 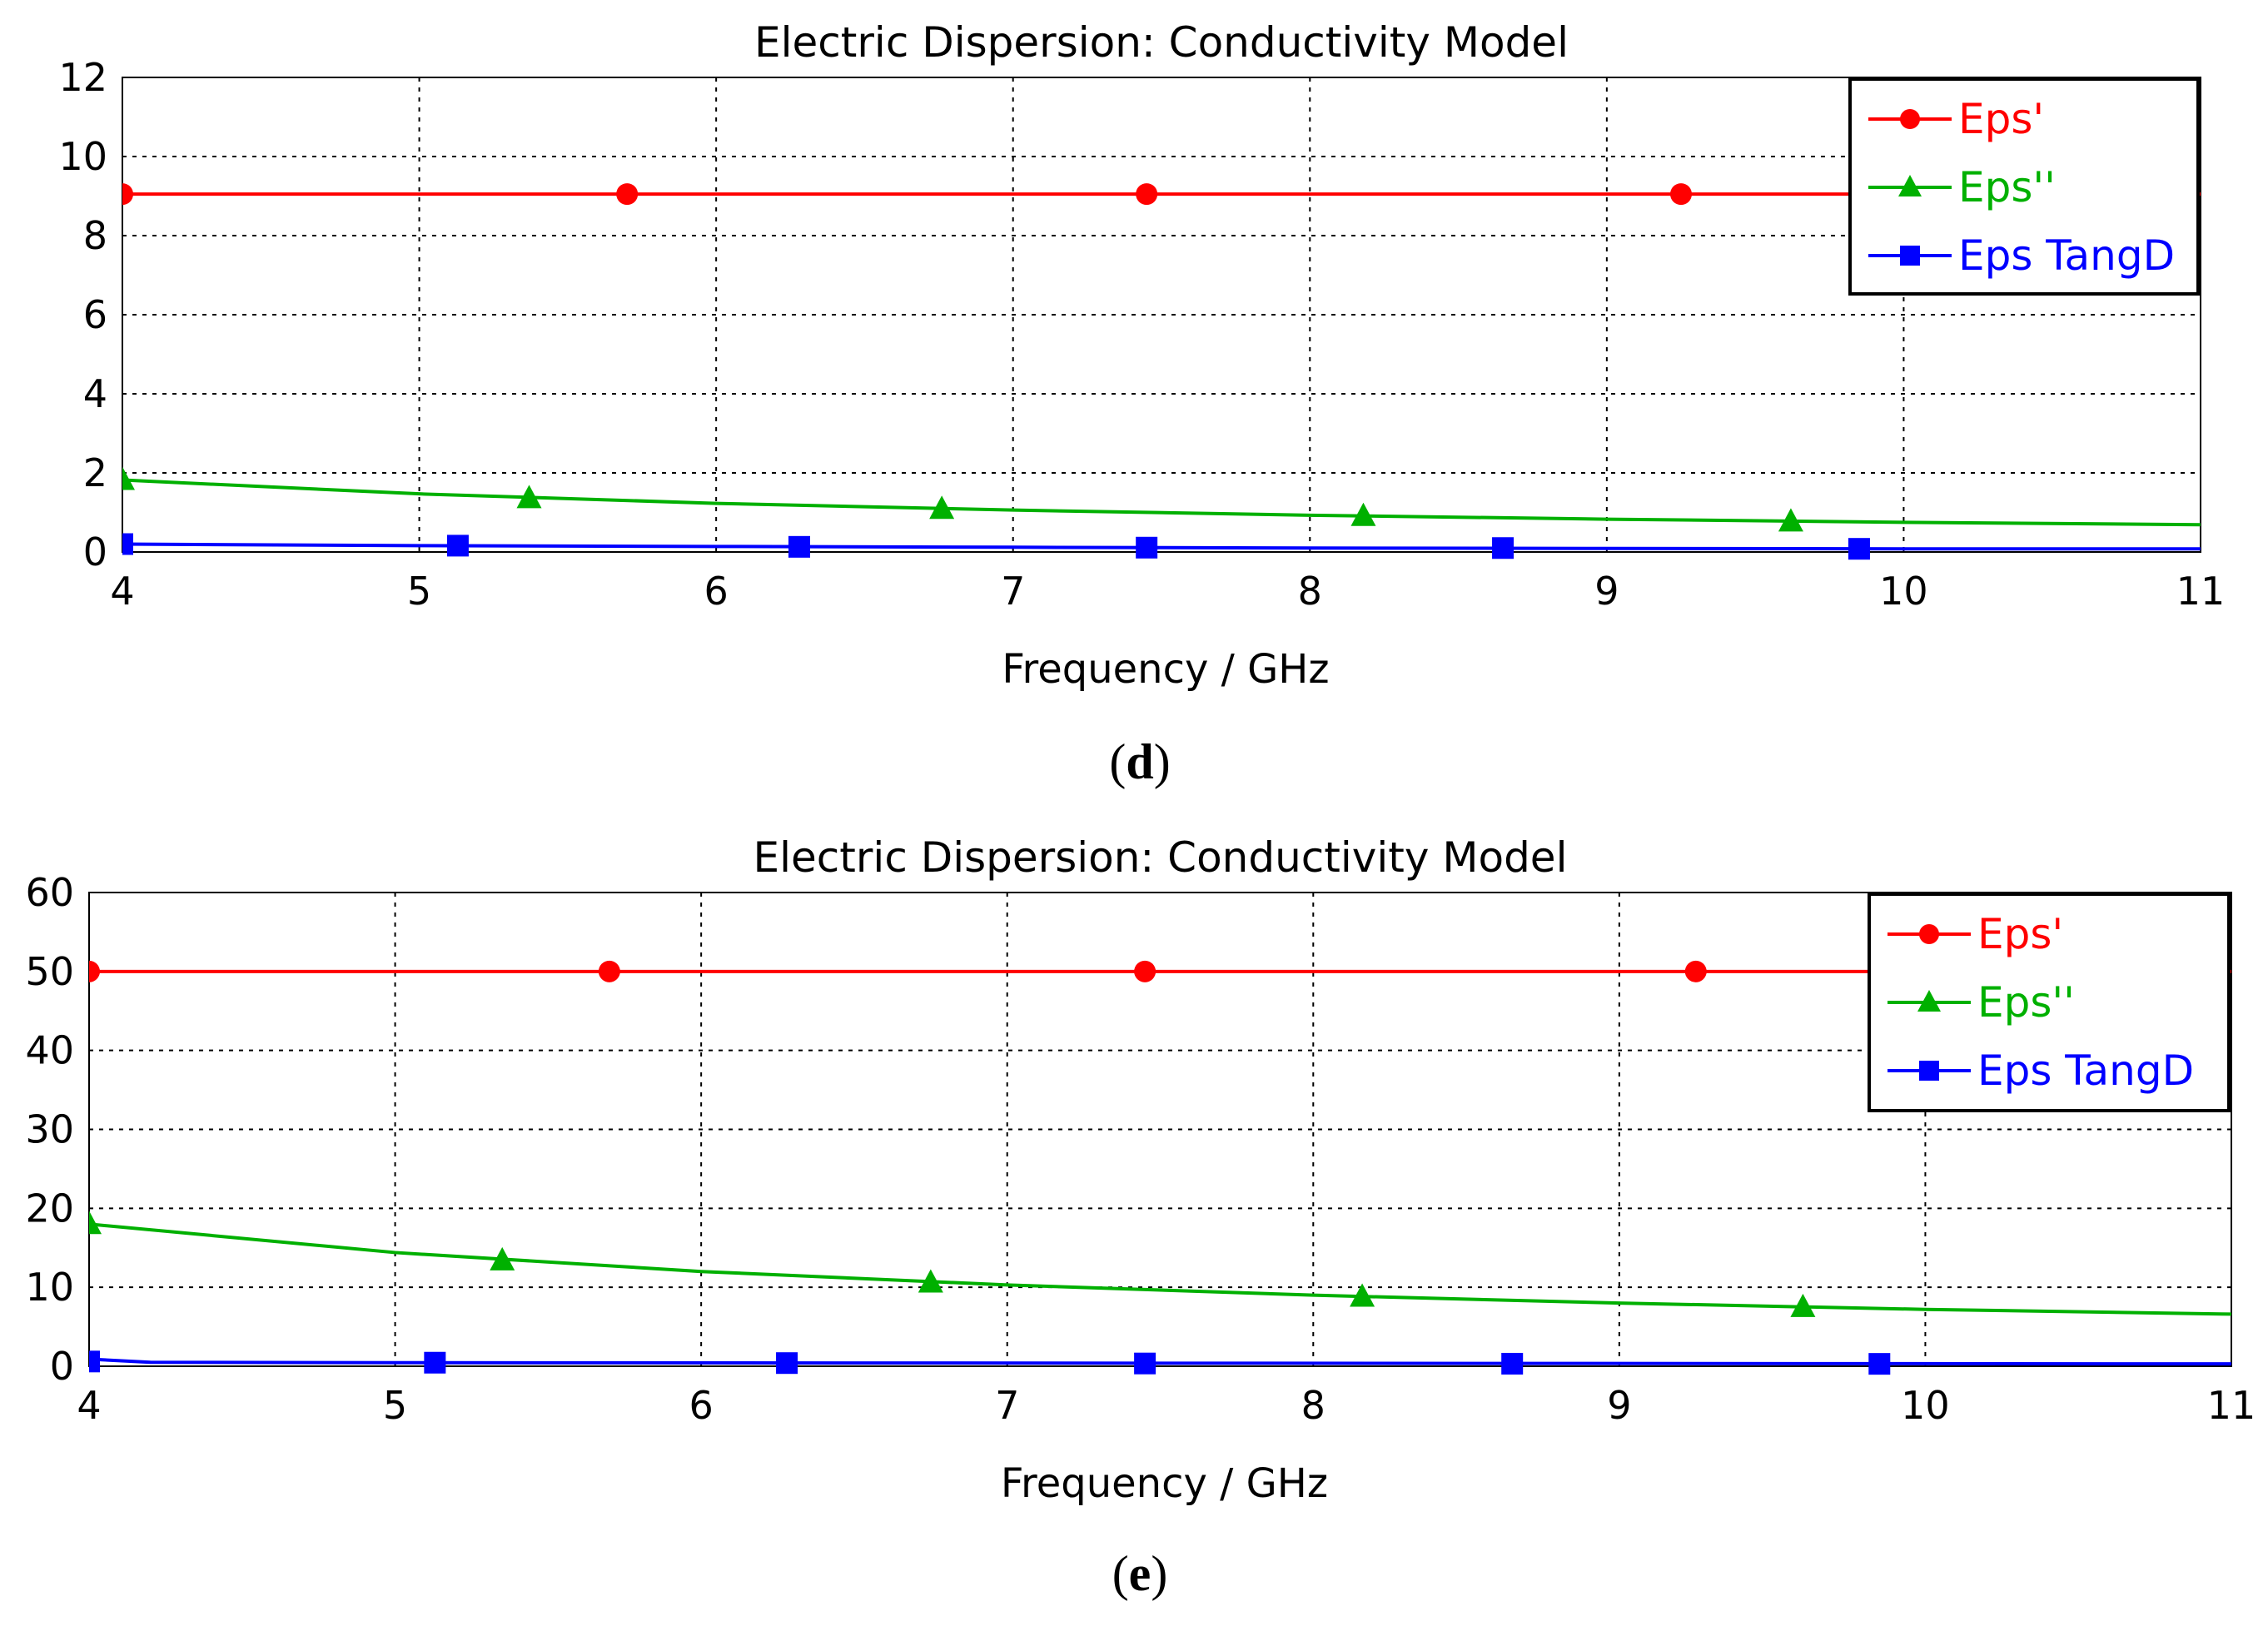 What do you see at coordinates (95, 472) in the screenshot?
I see `y-tick-label: 2` at bounding box center [95, 472].